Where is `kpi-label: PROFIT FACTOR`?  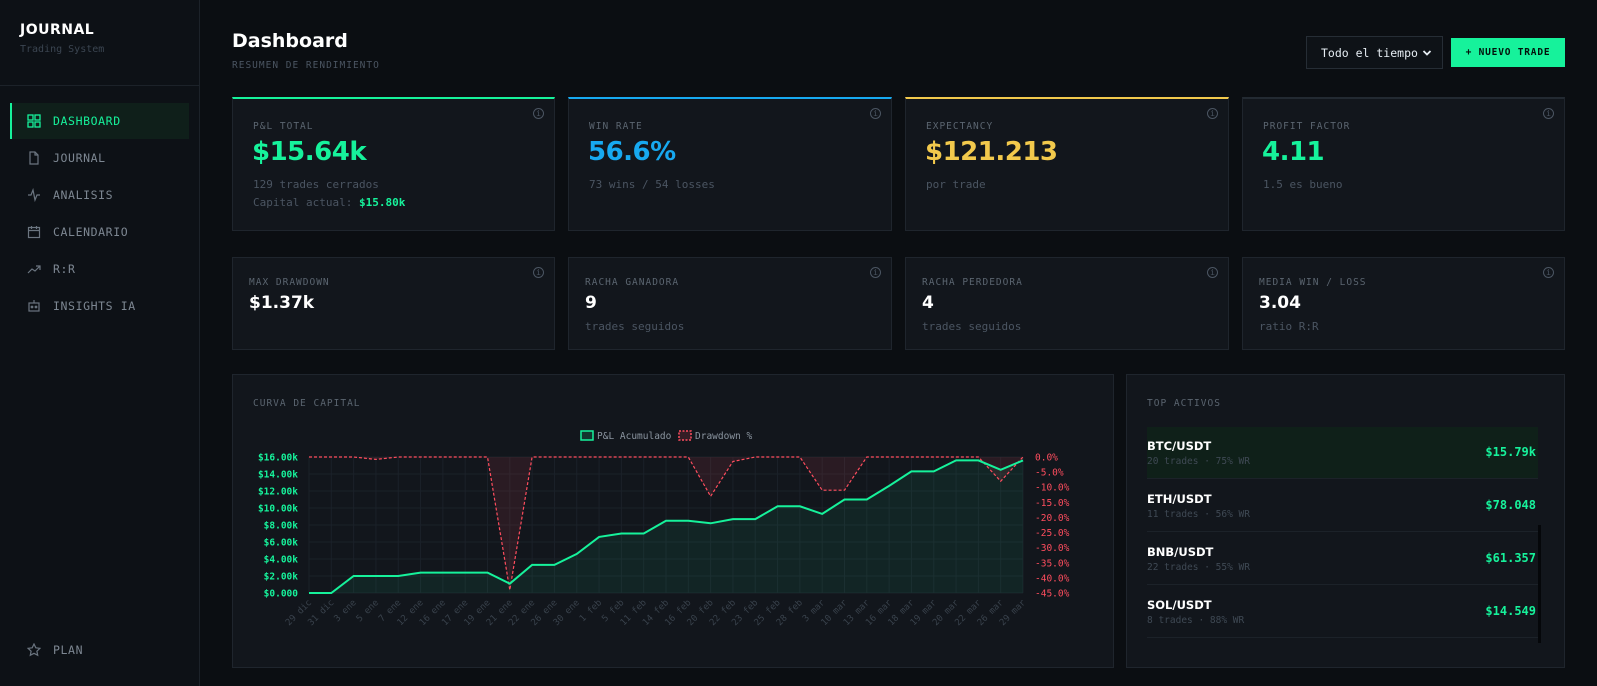
kpi-label: PROFIT FACTOR is located at coordinates (1307, 126).